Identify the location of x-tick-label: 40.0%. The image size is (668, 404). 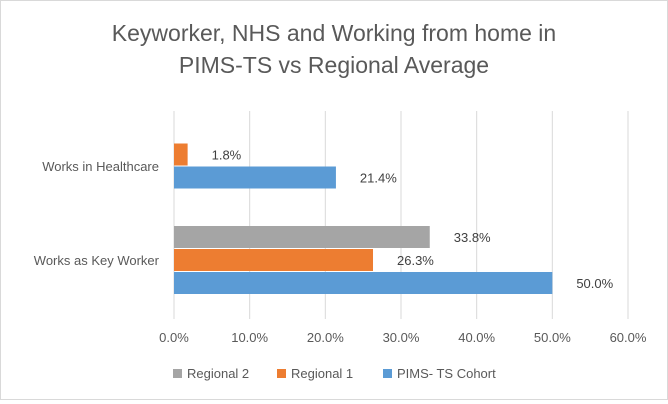
(476, 337).